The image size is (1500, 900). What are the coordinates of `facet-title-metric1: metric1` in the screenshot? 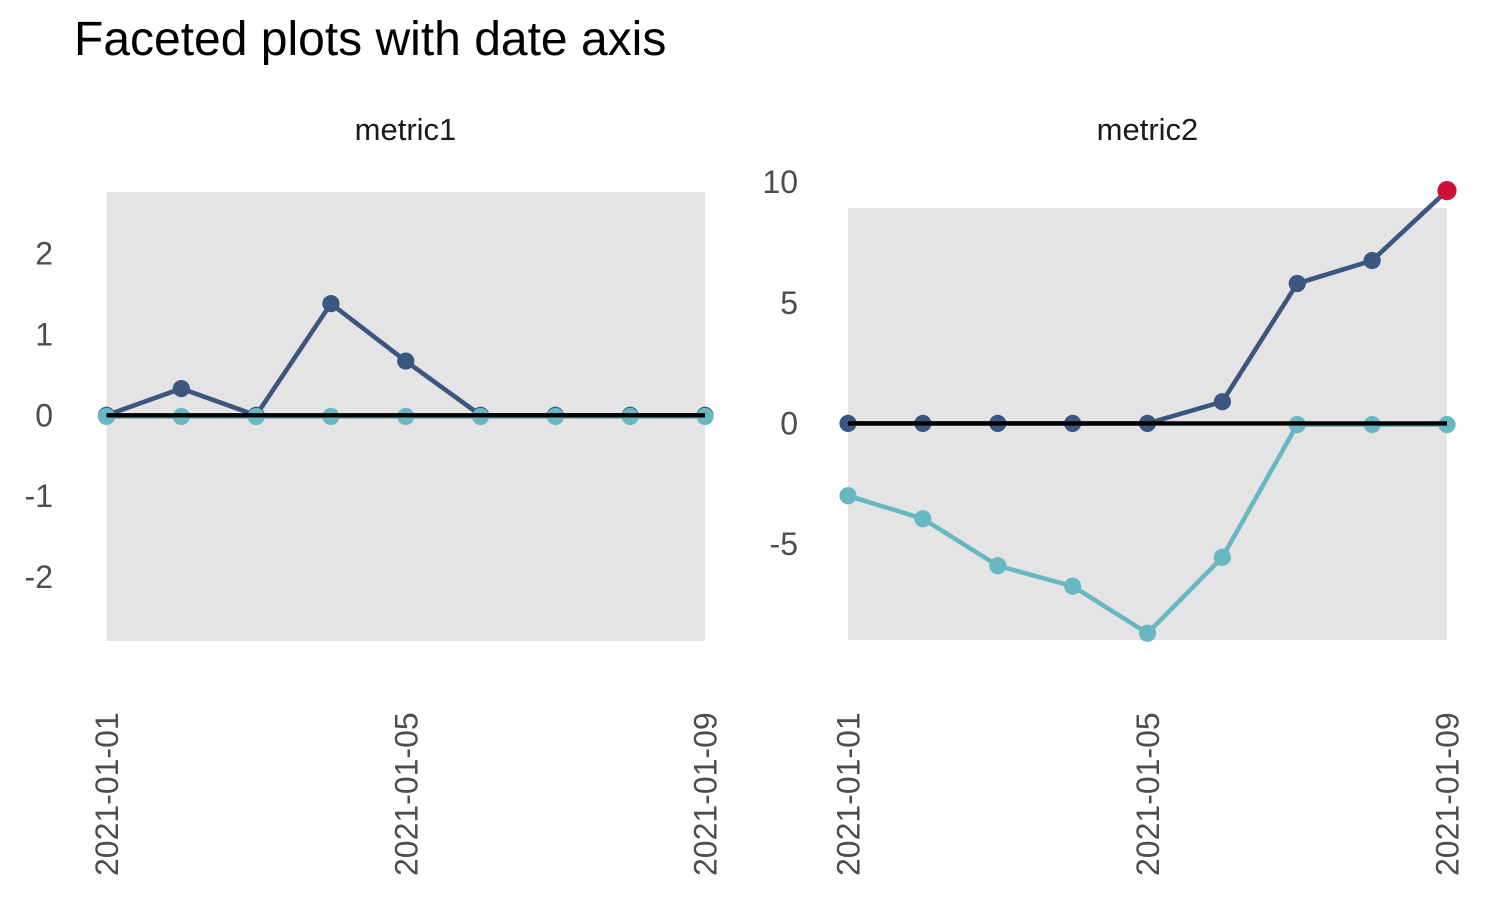 It's located at (405, 129).